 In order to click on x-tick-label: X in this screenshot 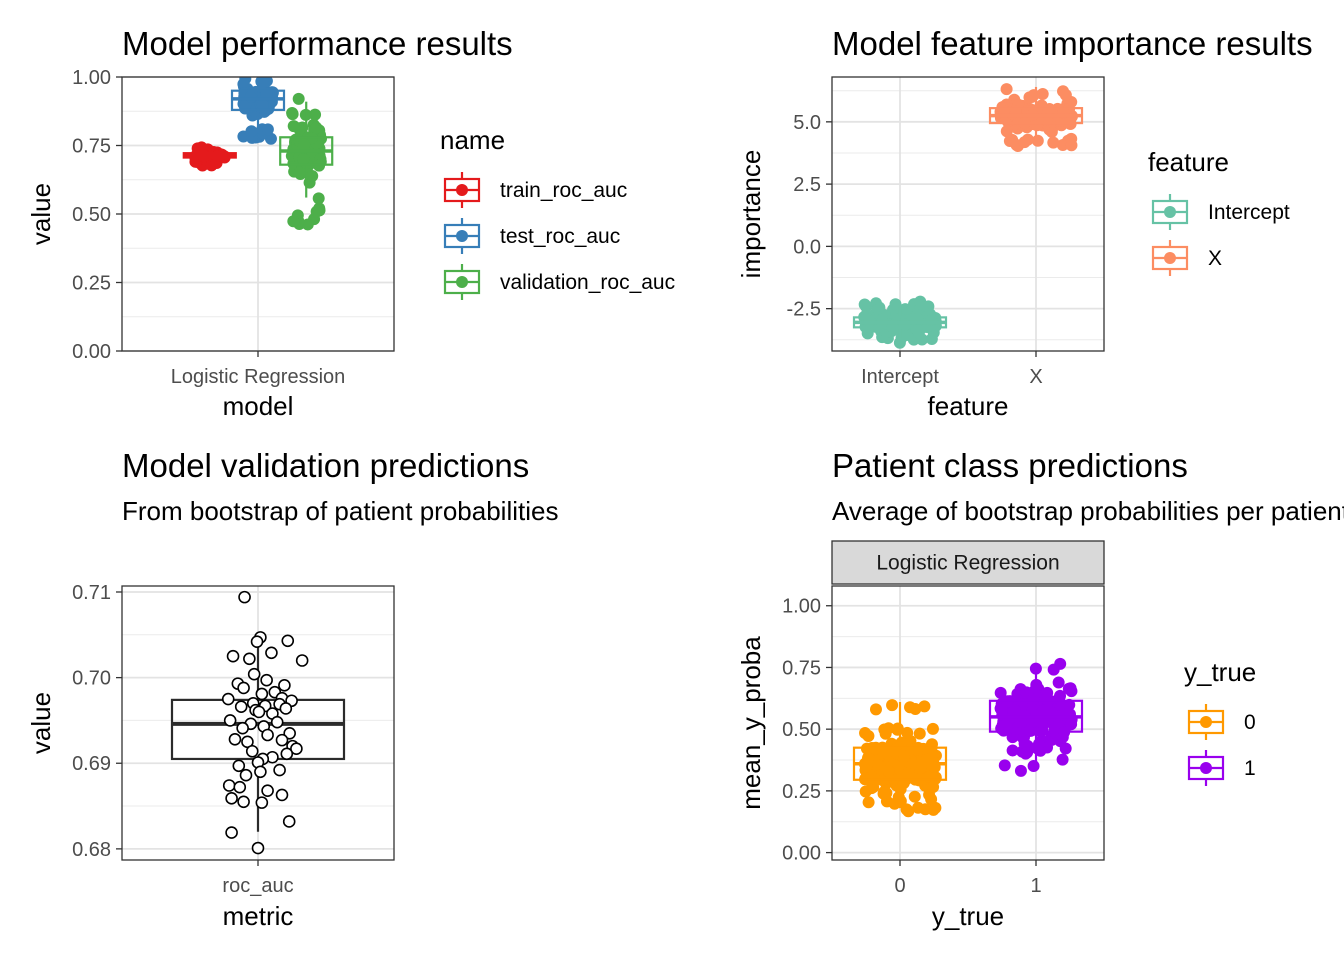, I will do `click(1035, 377)`.